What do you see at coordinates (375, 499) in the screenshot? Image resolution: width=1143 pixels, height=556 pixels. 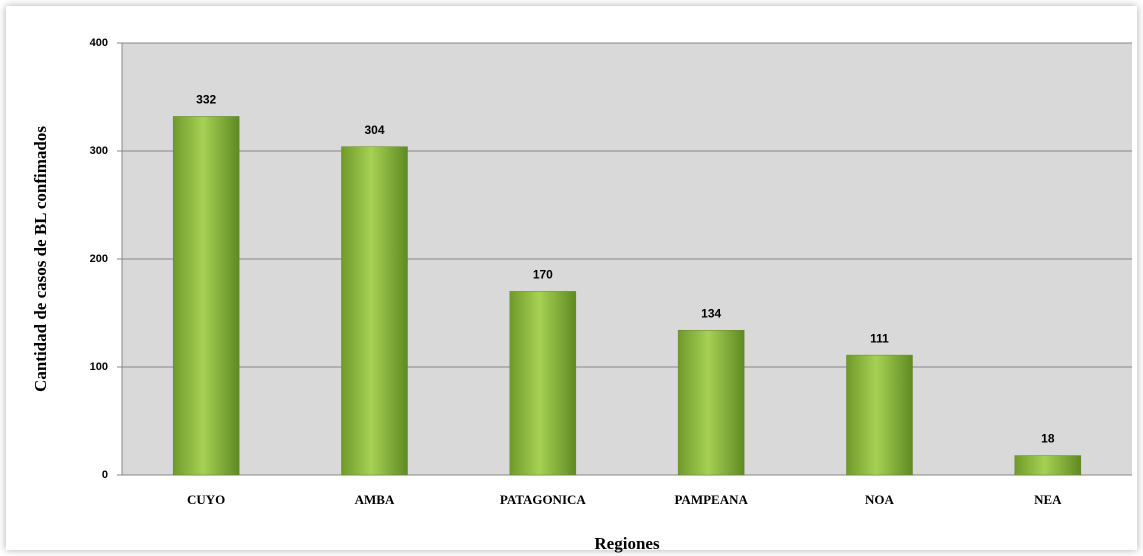 I see `x-tick-label: AMBA` at bounding box center [375, 499].